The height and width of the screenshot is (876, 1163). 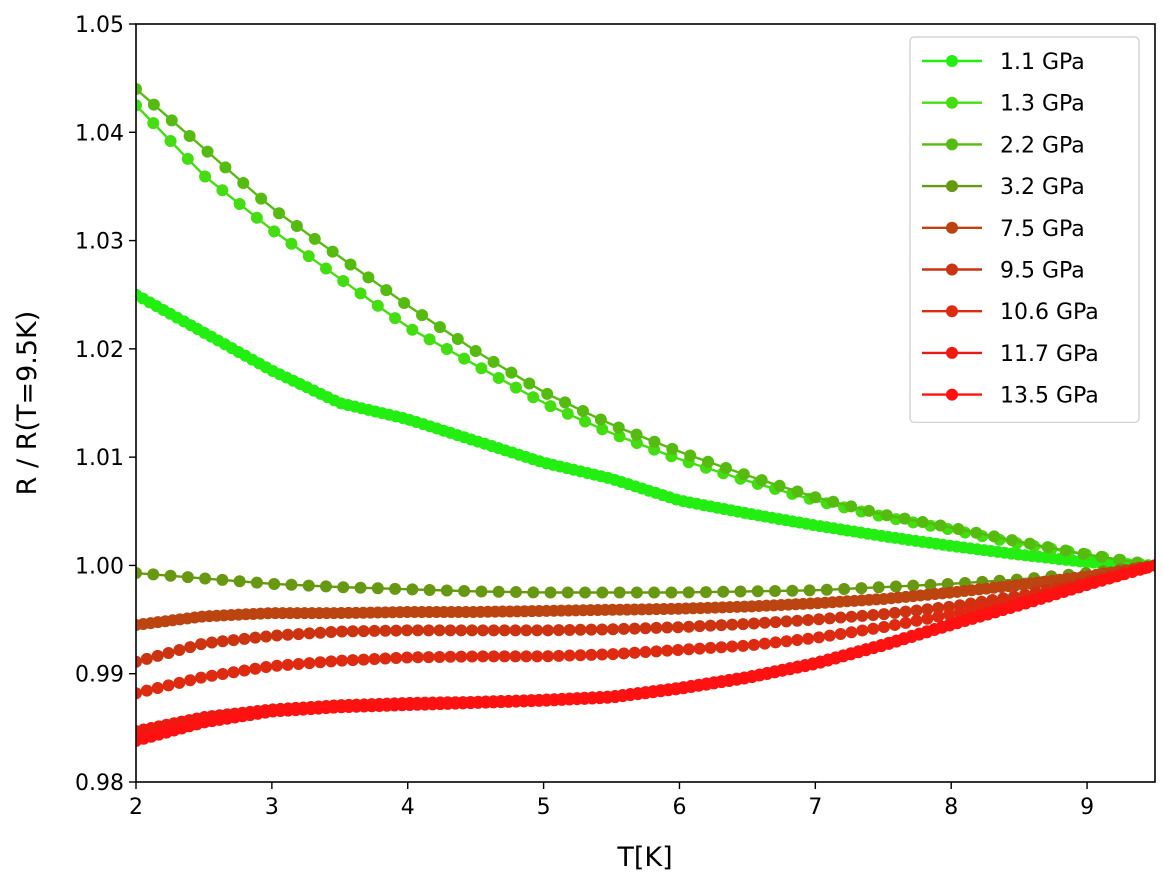 I want to click on legend-item: 10.6 GPa, so click(x=1010, y=312).